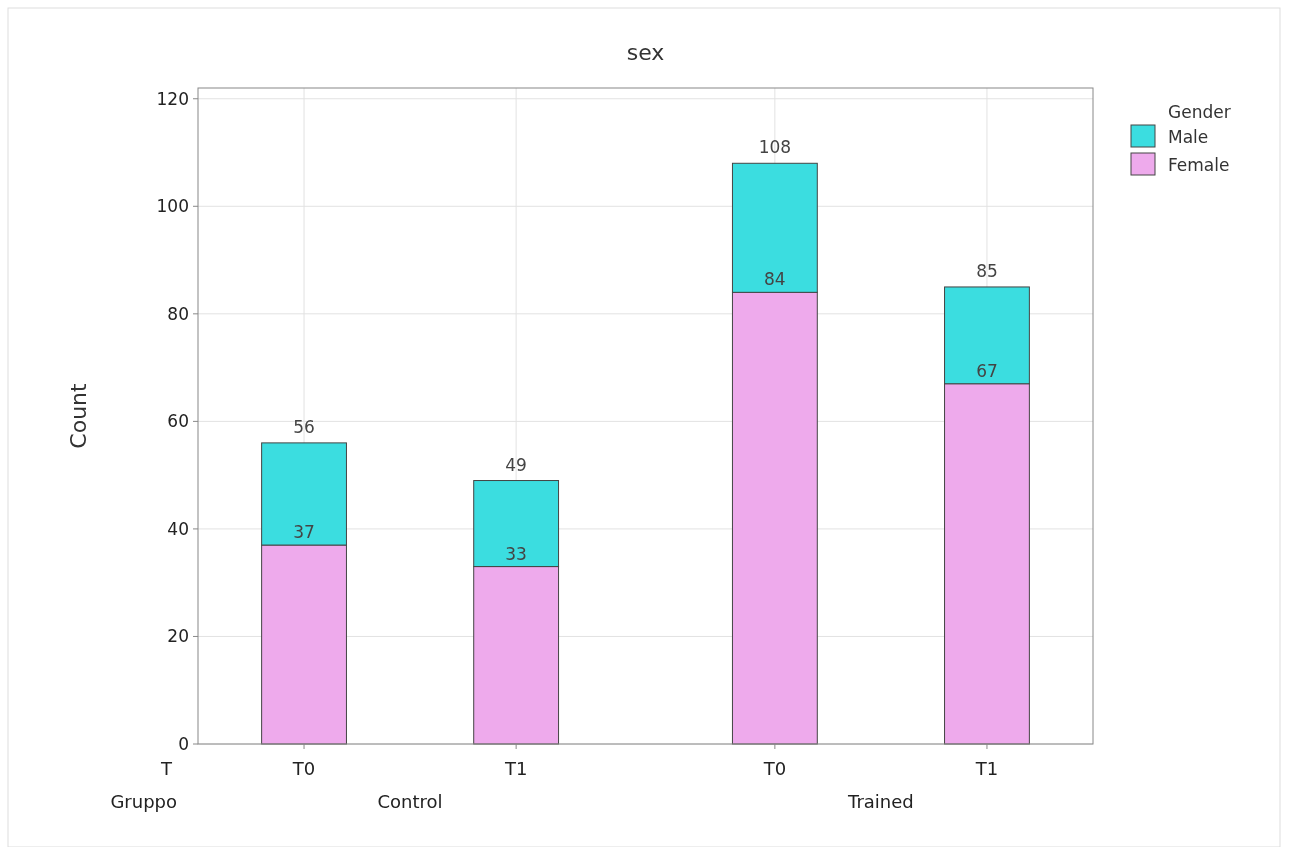 Image resolution: width=1289 pixels, height=847 pixels. What do you see at coordinates (78, 415) in the screenshot?
I see `y-axis-title: Count` at bounding box center [78, 415].